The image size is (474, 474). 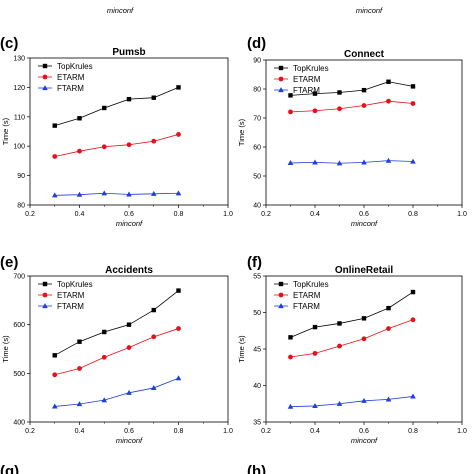 I want to click on y-tick-label: 110, so click(x=19, y=117).